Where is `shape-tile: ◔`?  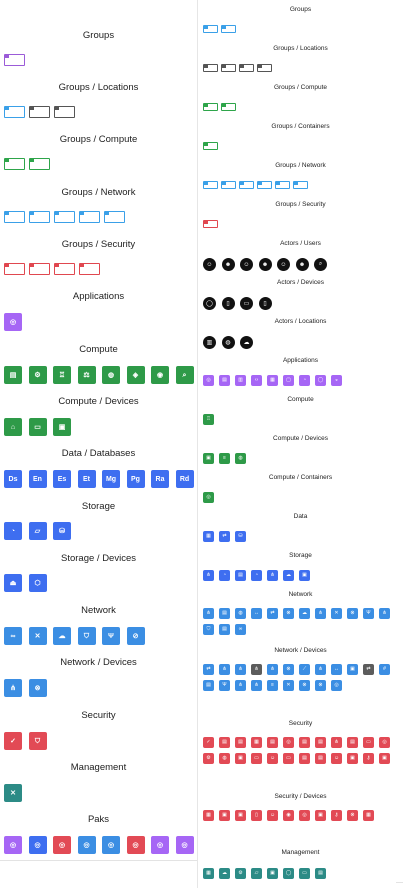 shape-tile: ◔ is located at coordinates (256, 575).